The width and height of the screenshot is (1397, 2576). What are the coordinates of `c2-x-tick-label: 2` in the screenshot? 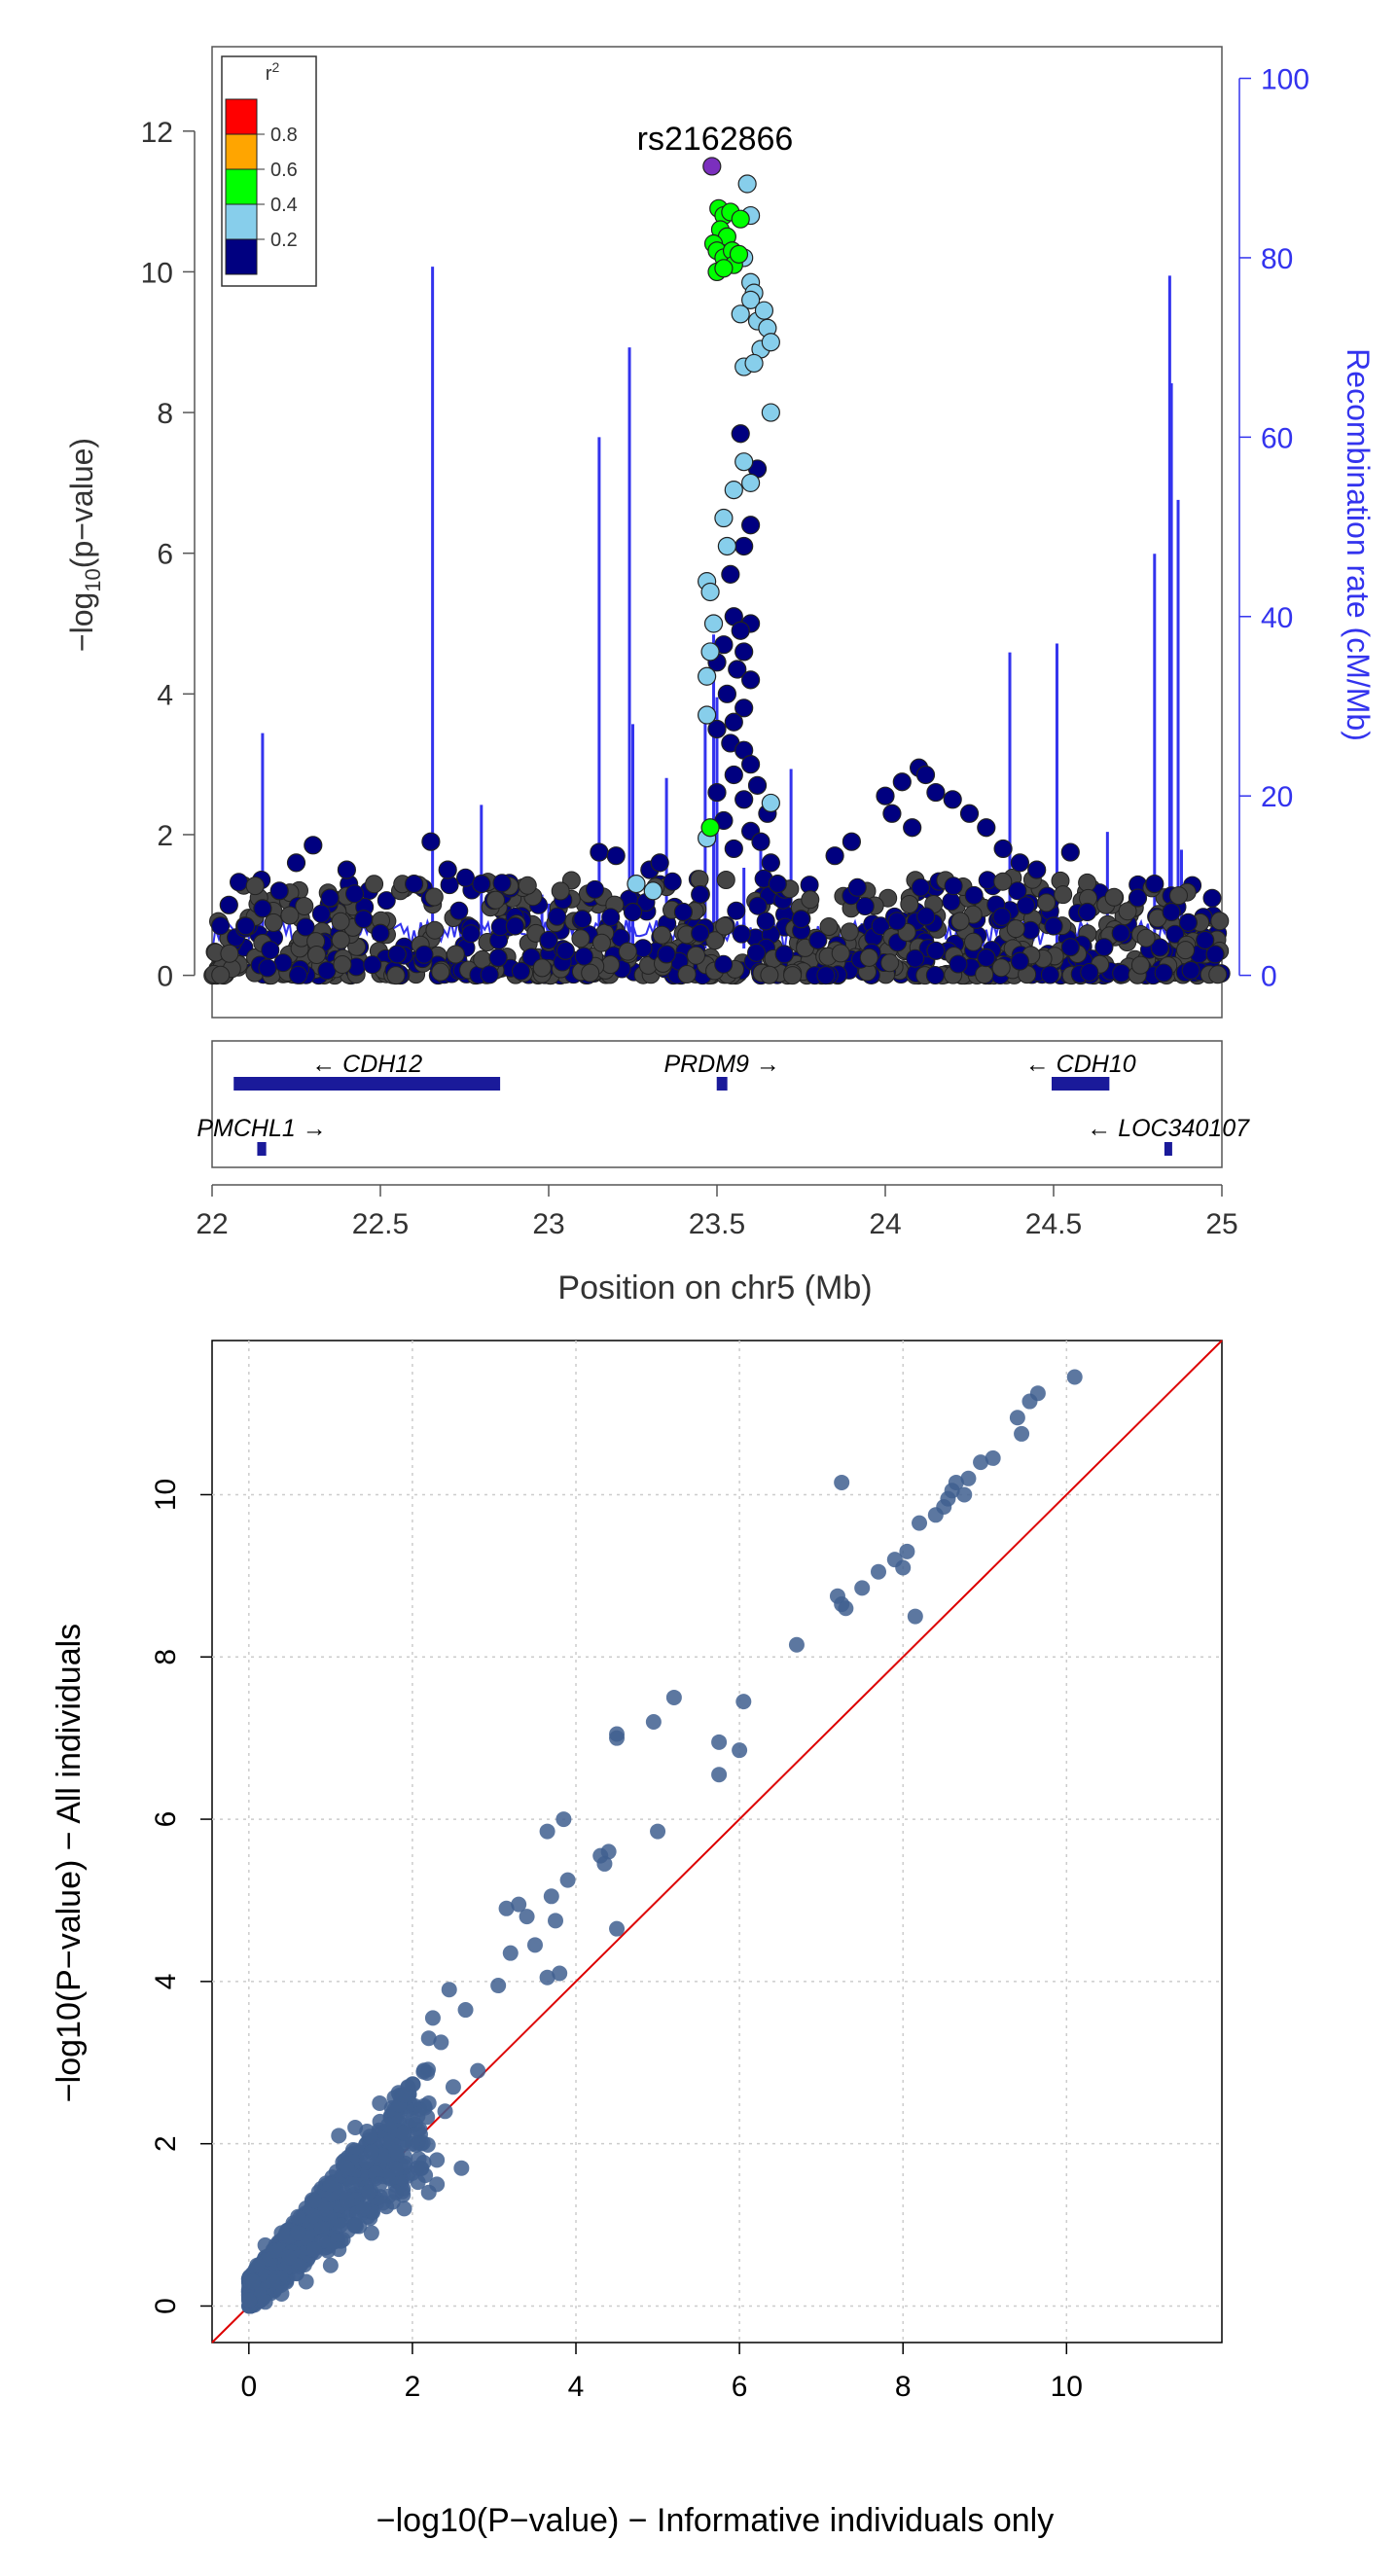 It's located at (413, 2387).